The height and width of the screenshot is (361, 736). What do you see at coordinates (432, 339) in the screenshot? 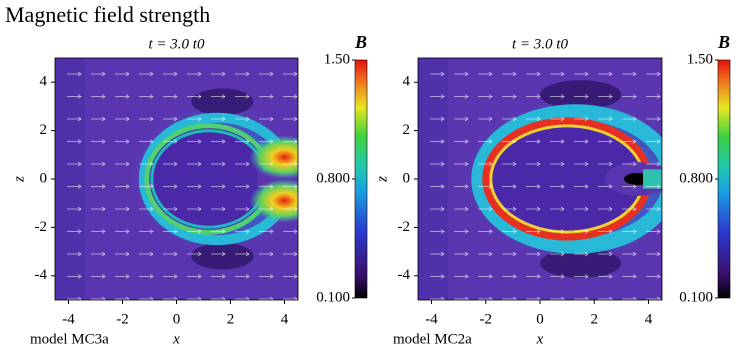
I see `model-annotation: model MC2a` at bounding box center [432, 339].